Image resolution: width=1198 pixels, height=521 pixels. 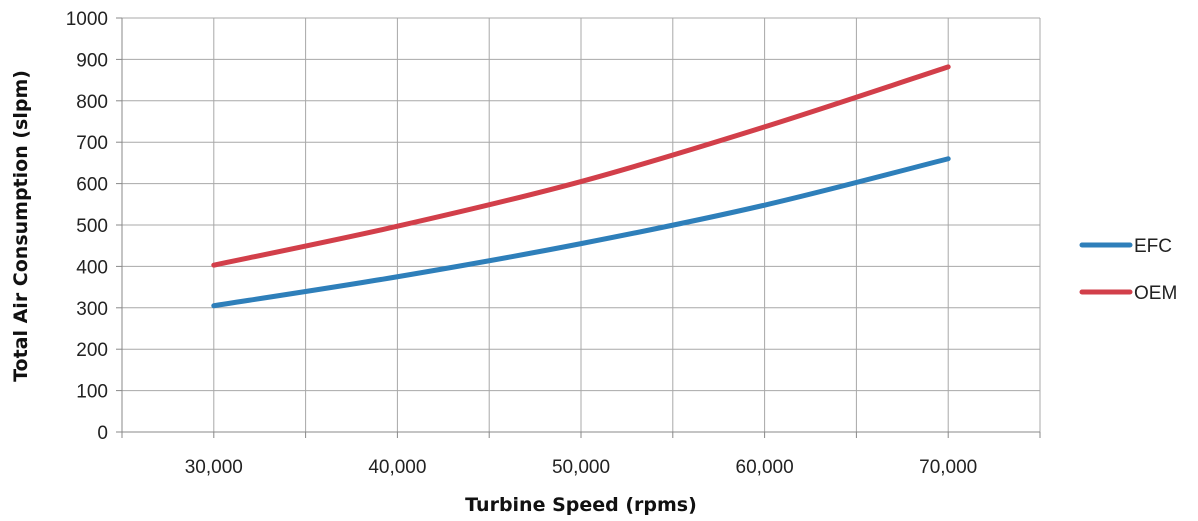 I want to click on y-tick-label: 100, so click(x=92, y=392).